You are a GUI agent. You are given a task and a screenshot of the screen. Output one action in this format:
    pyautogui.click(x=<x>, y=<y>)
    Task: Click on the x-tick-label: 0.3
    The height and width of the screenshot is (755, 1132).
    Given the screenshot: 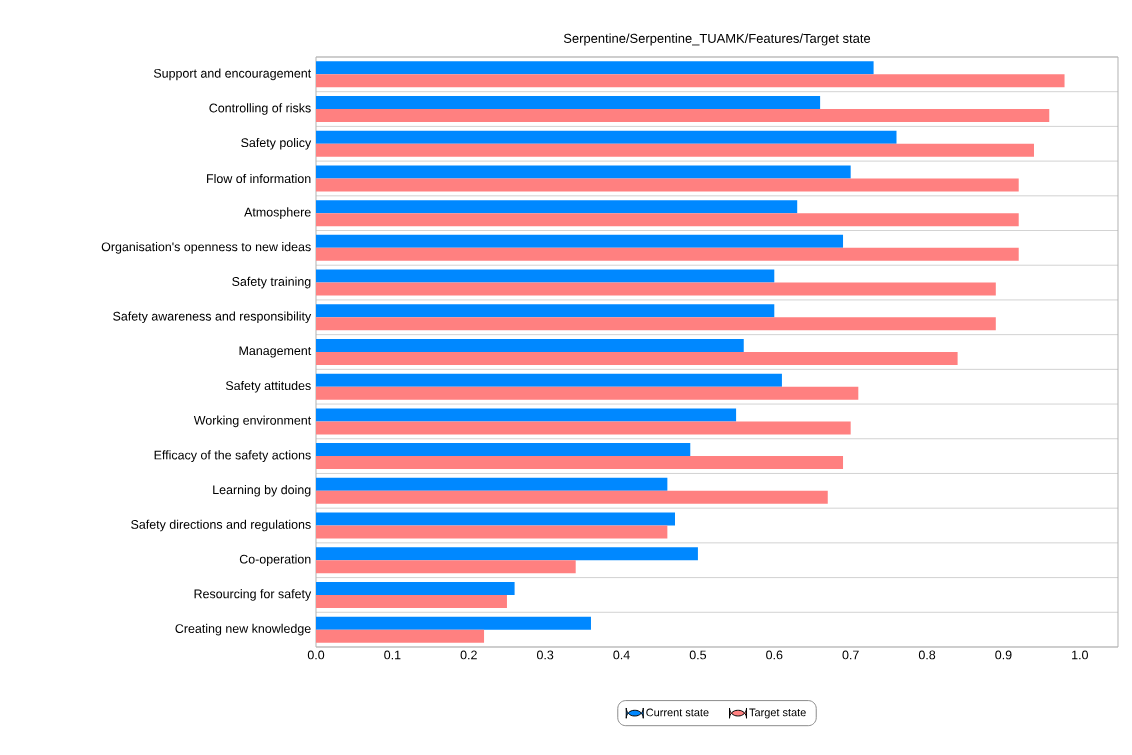 What is the action you would take?
    pyautogui.click(x=545, y=655)
    